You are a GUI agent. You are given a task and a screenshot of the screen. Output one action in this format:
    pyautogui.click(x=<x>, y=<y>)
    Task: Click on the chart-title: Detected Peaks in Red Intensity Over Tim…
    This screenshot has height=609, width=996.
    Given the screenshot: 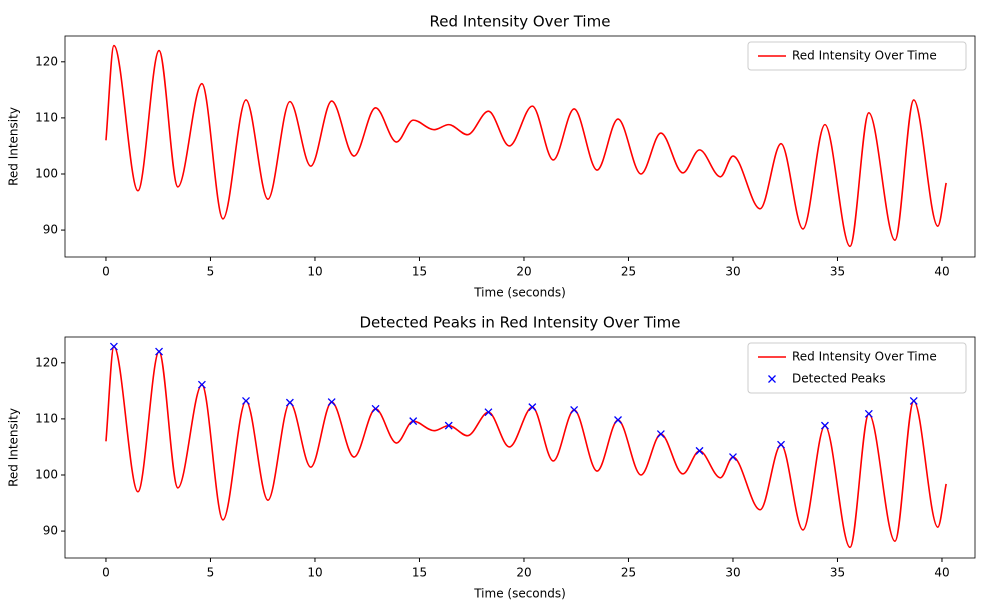 What is the action you would take?
    pyautogui.click(x=519, y=323)
    